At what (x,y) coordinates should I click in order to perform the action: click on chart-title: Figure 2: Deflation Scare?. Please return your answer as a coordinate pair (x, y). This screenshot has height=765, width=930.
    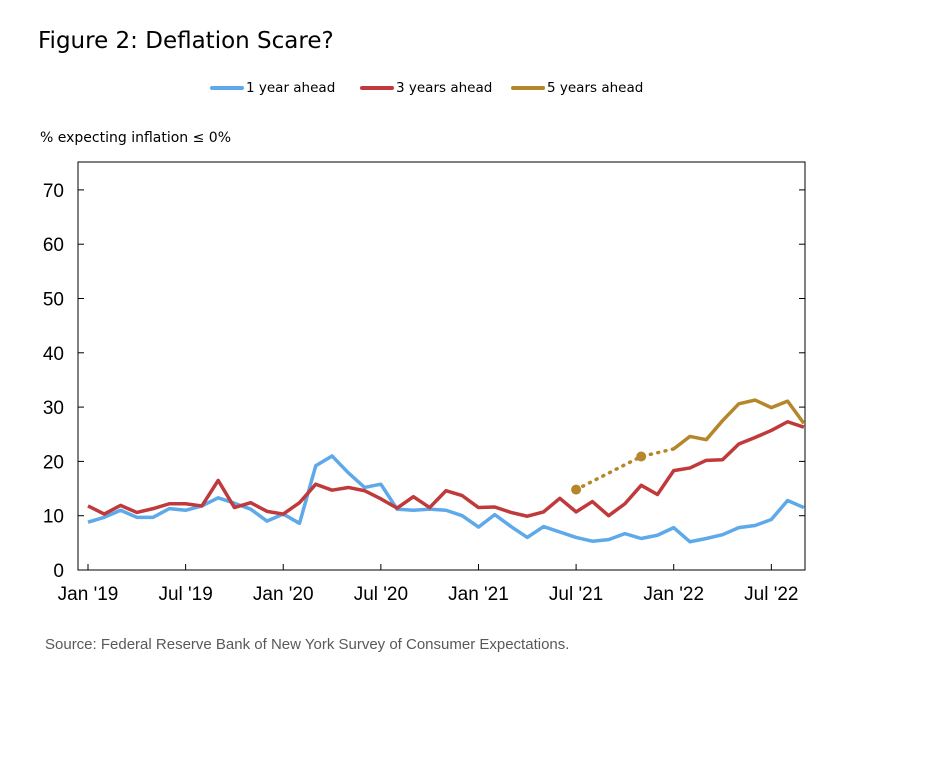
    Looking at the image, I should click on (186, 41).